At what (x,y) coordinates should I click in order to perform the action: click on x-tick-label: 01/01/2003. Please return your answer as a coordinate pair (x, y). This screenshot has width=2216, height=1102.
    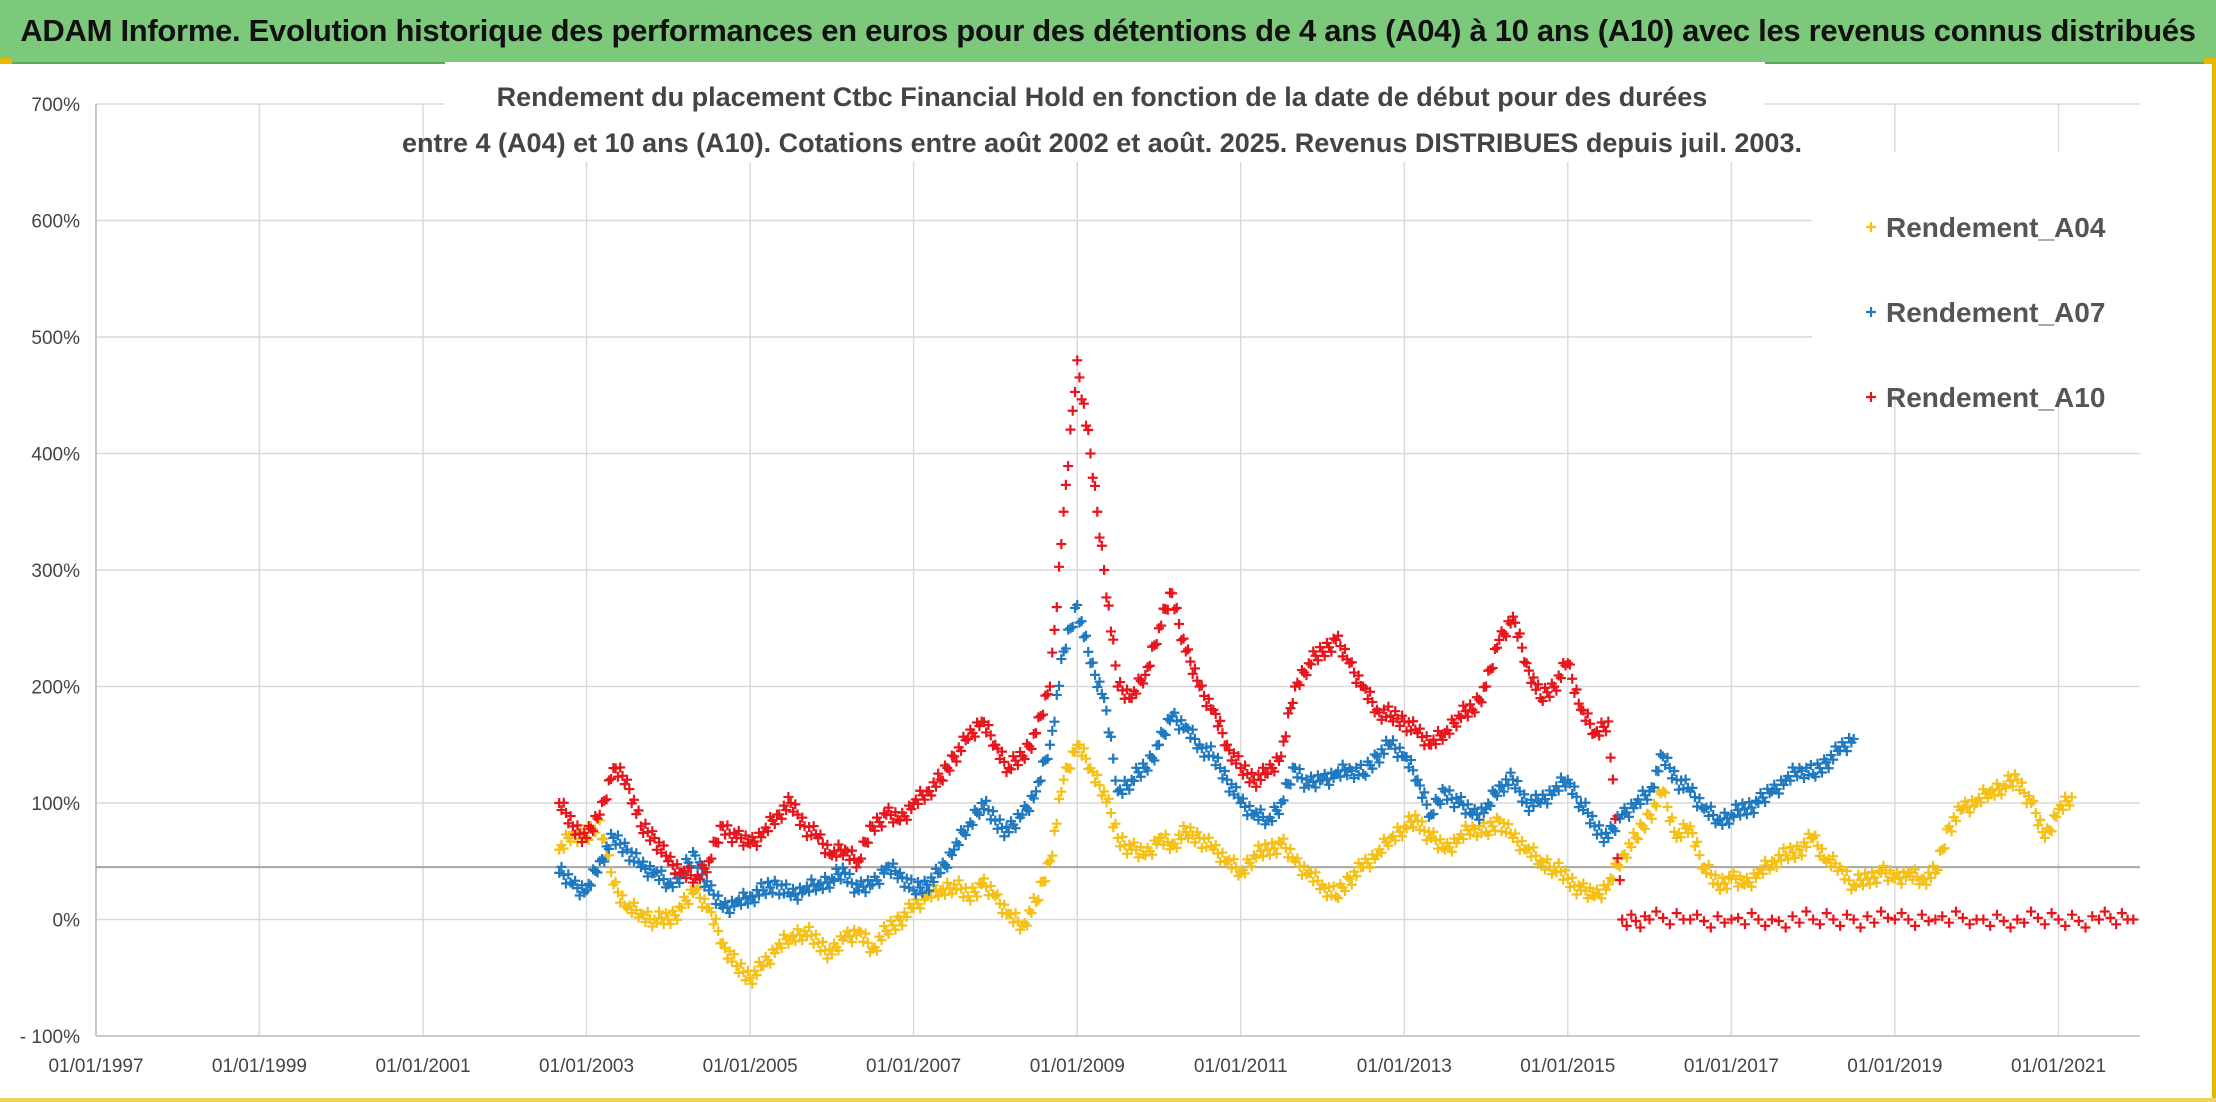
    Looking at the image, I should click on (586, 1066).